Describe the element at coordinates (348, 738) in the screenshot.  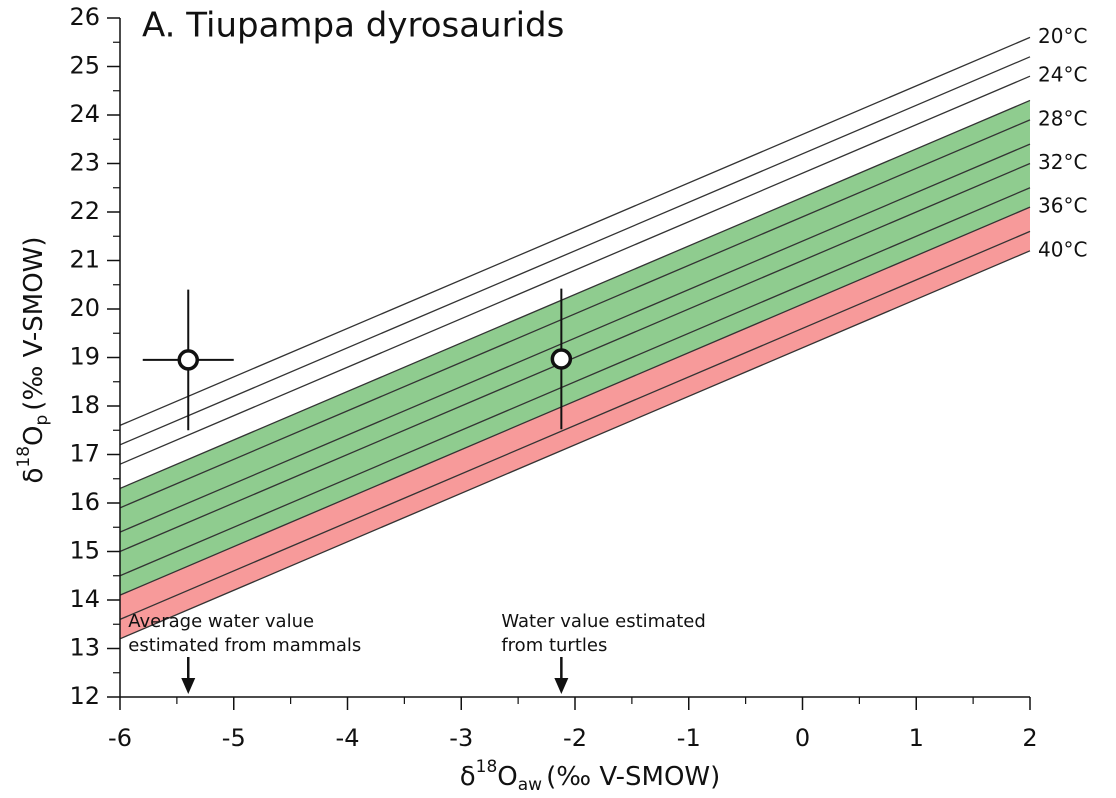
I see `x-tick-label: -4` at that location.